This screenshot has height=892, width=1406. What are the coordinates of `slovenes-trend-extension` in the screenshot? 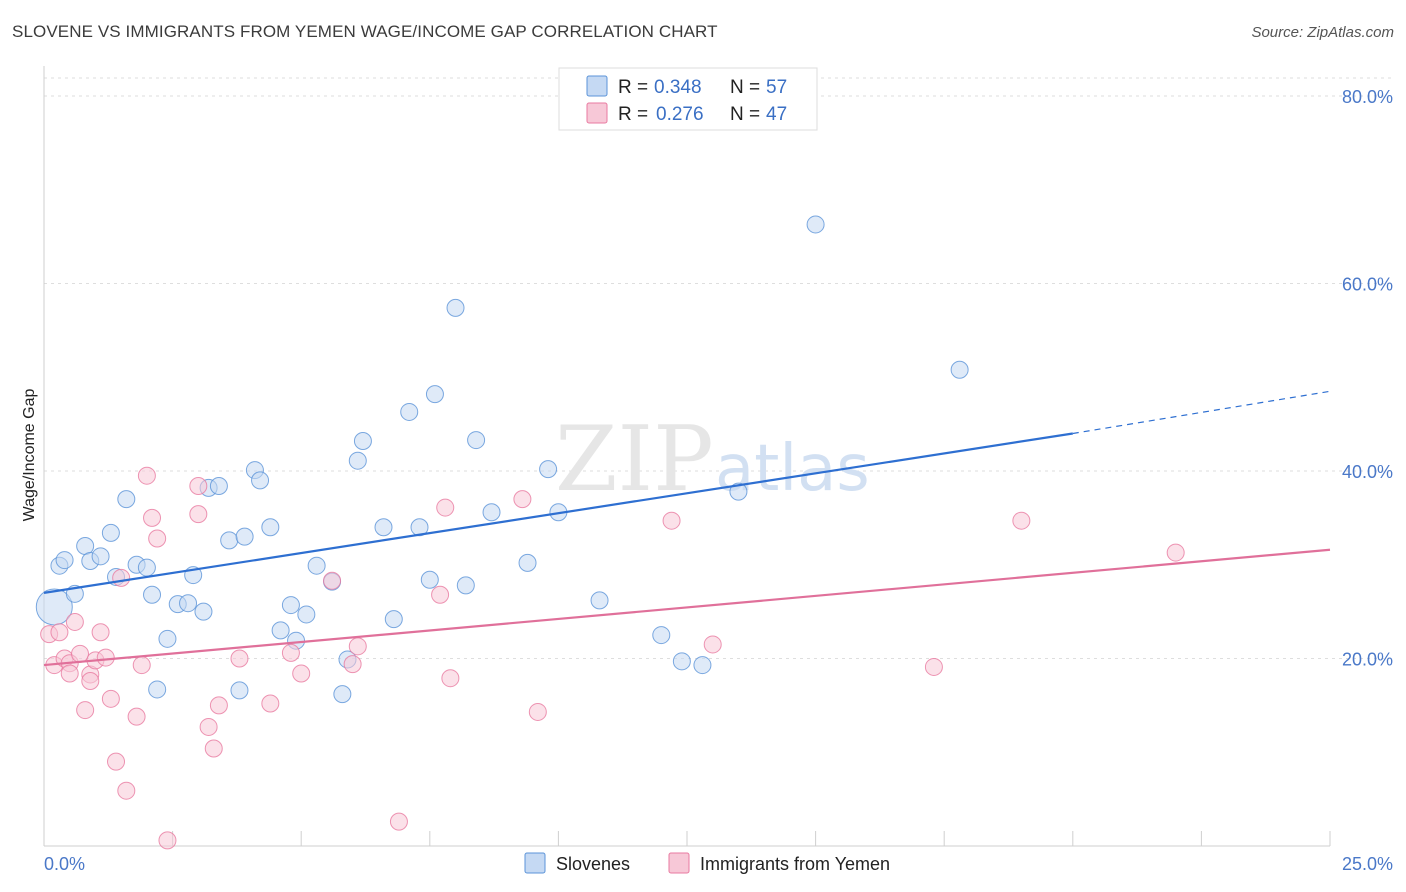 It's located at (1201, 412).